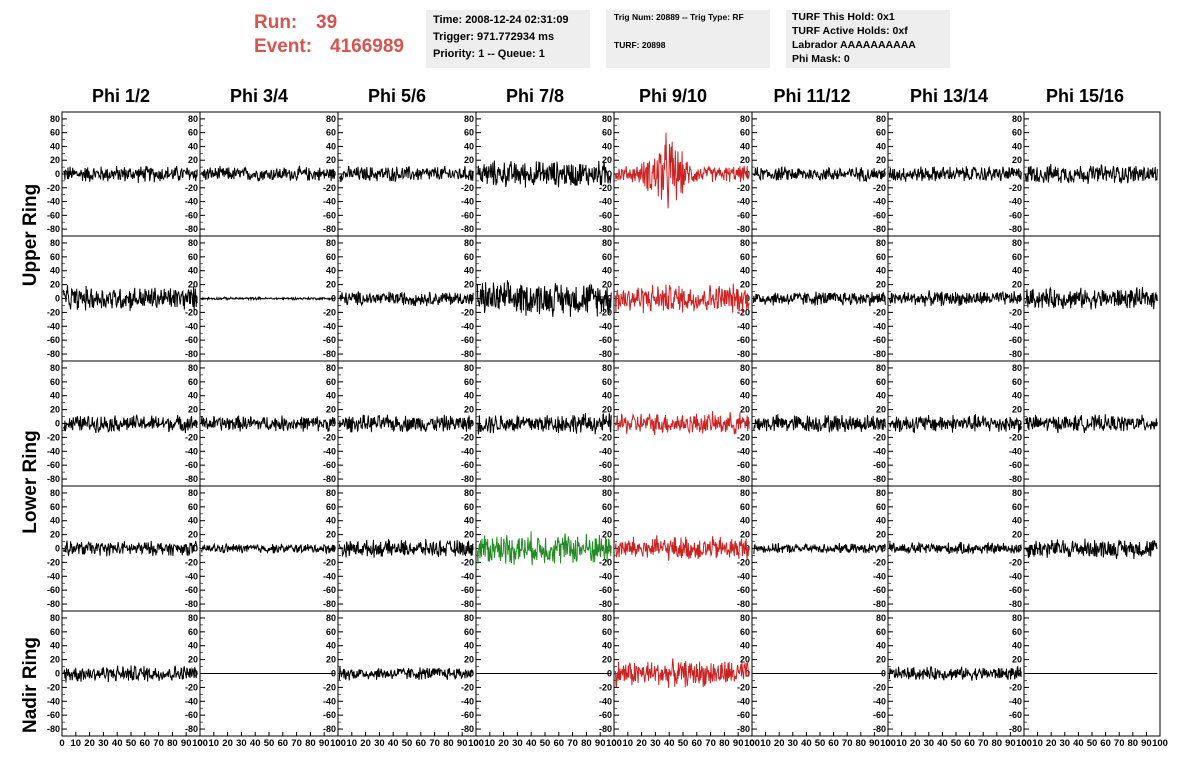  Describe the element at coordinates (276, 22) in the screenshot. I see `run-label: Run:` at that location.